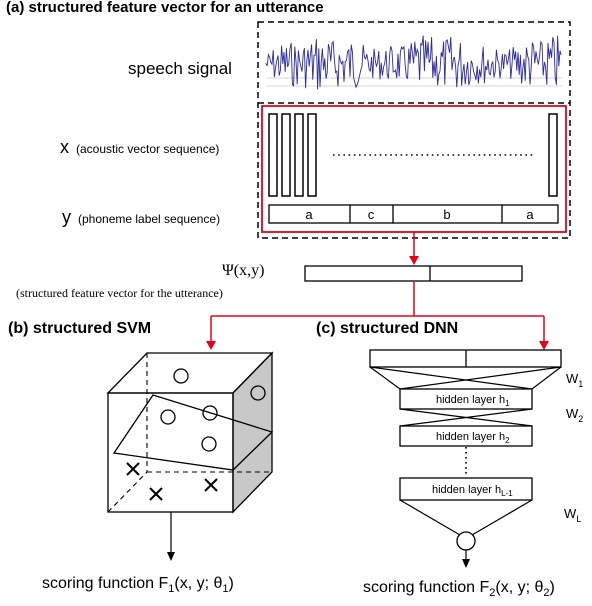 The image size is (592, 606). What do you see at coordinates (472, 491) in the screenshot?
I see `hidden-layer-last-label: hidden layer hL-1` at bounding box center [472, 491].